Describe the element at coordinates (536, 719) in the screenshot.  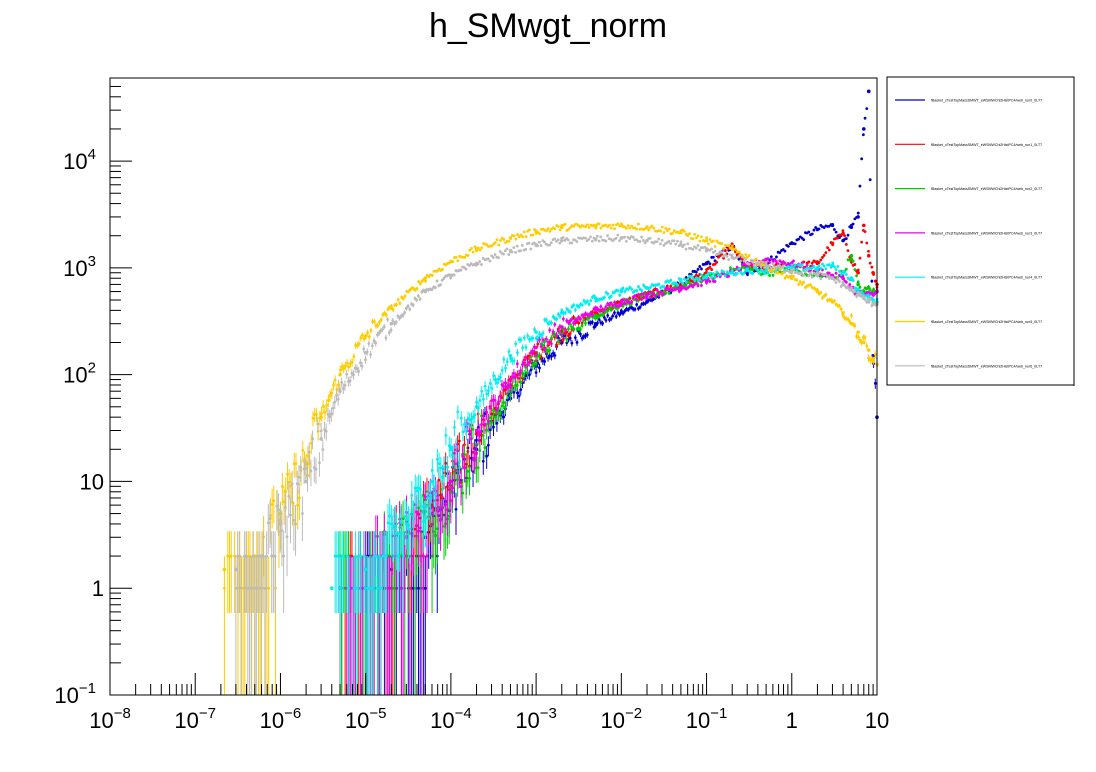
I see `x-tick-label: 10⁻³` at that location.